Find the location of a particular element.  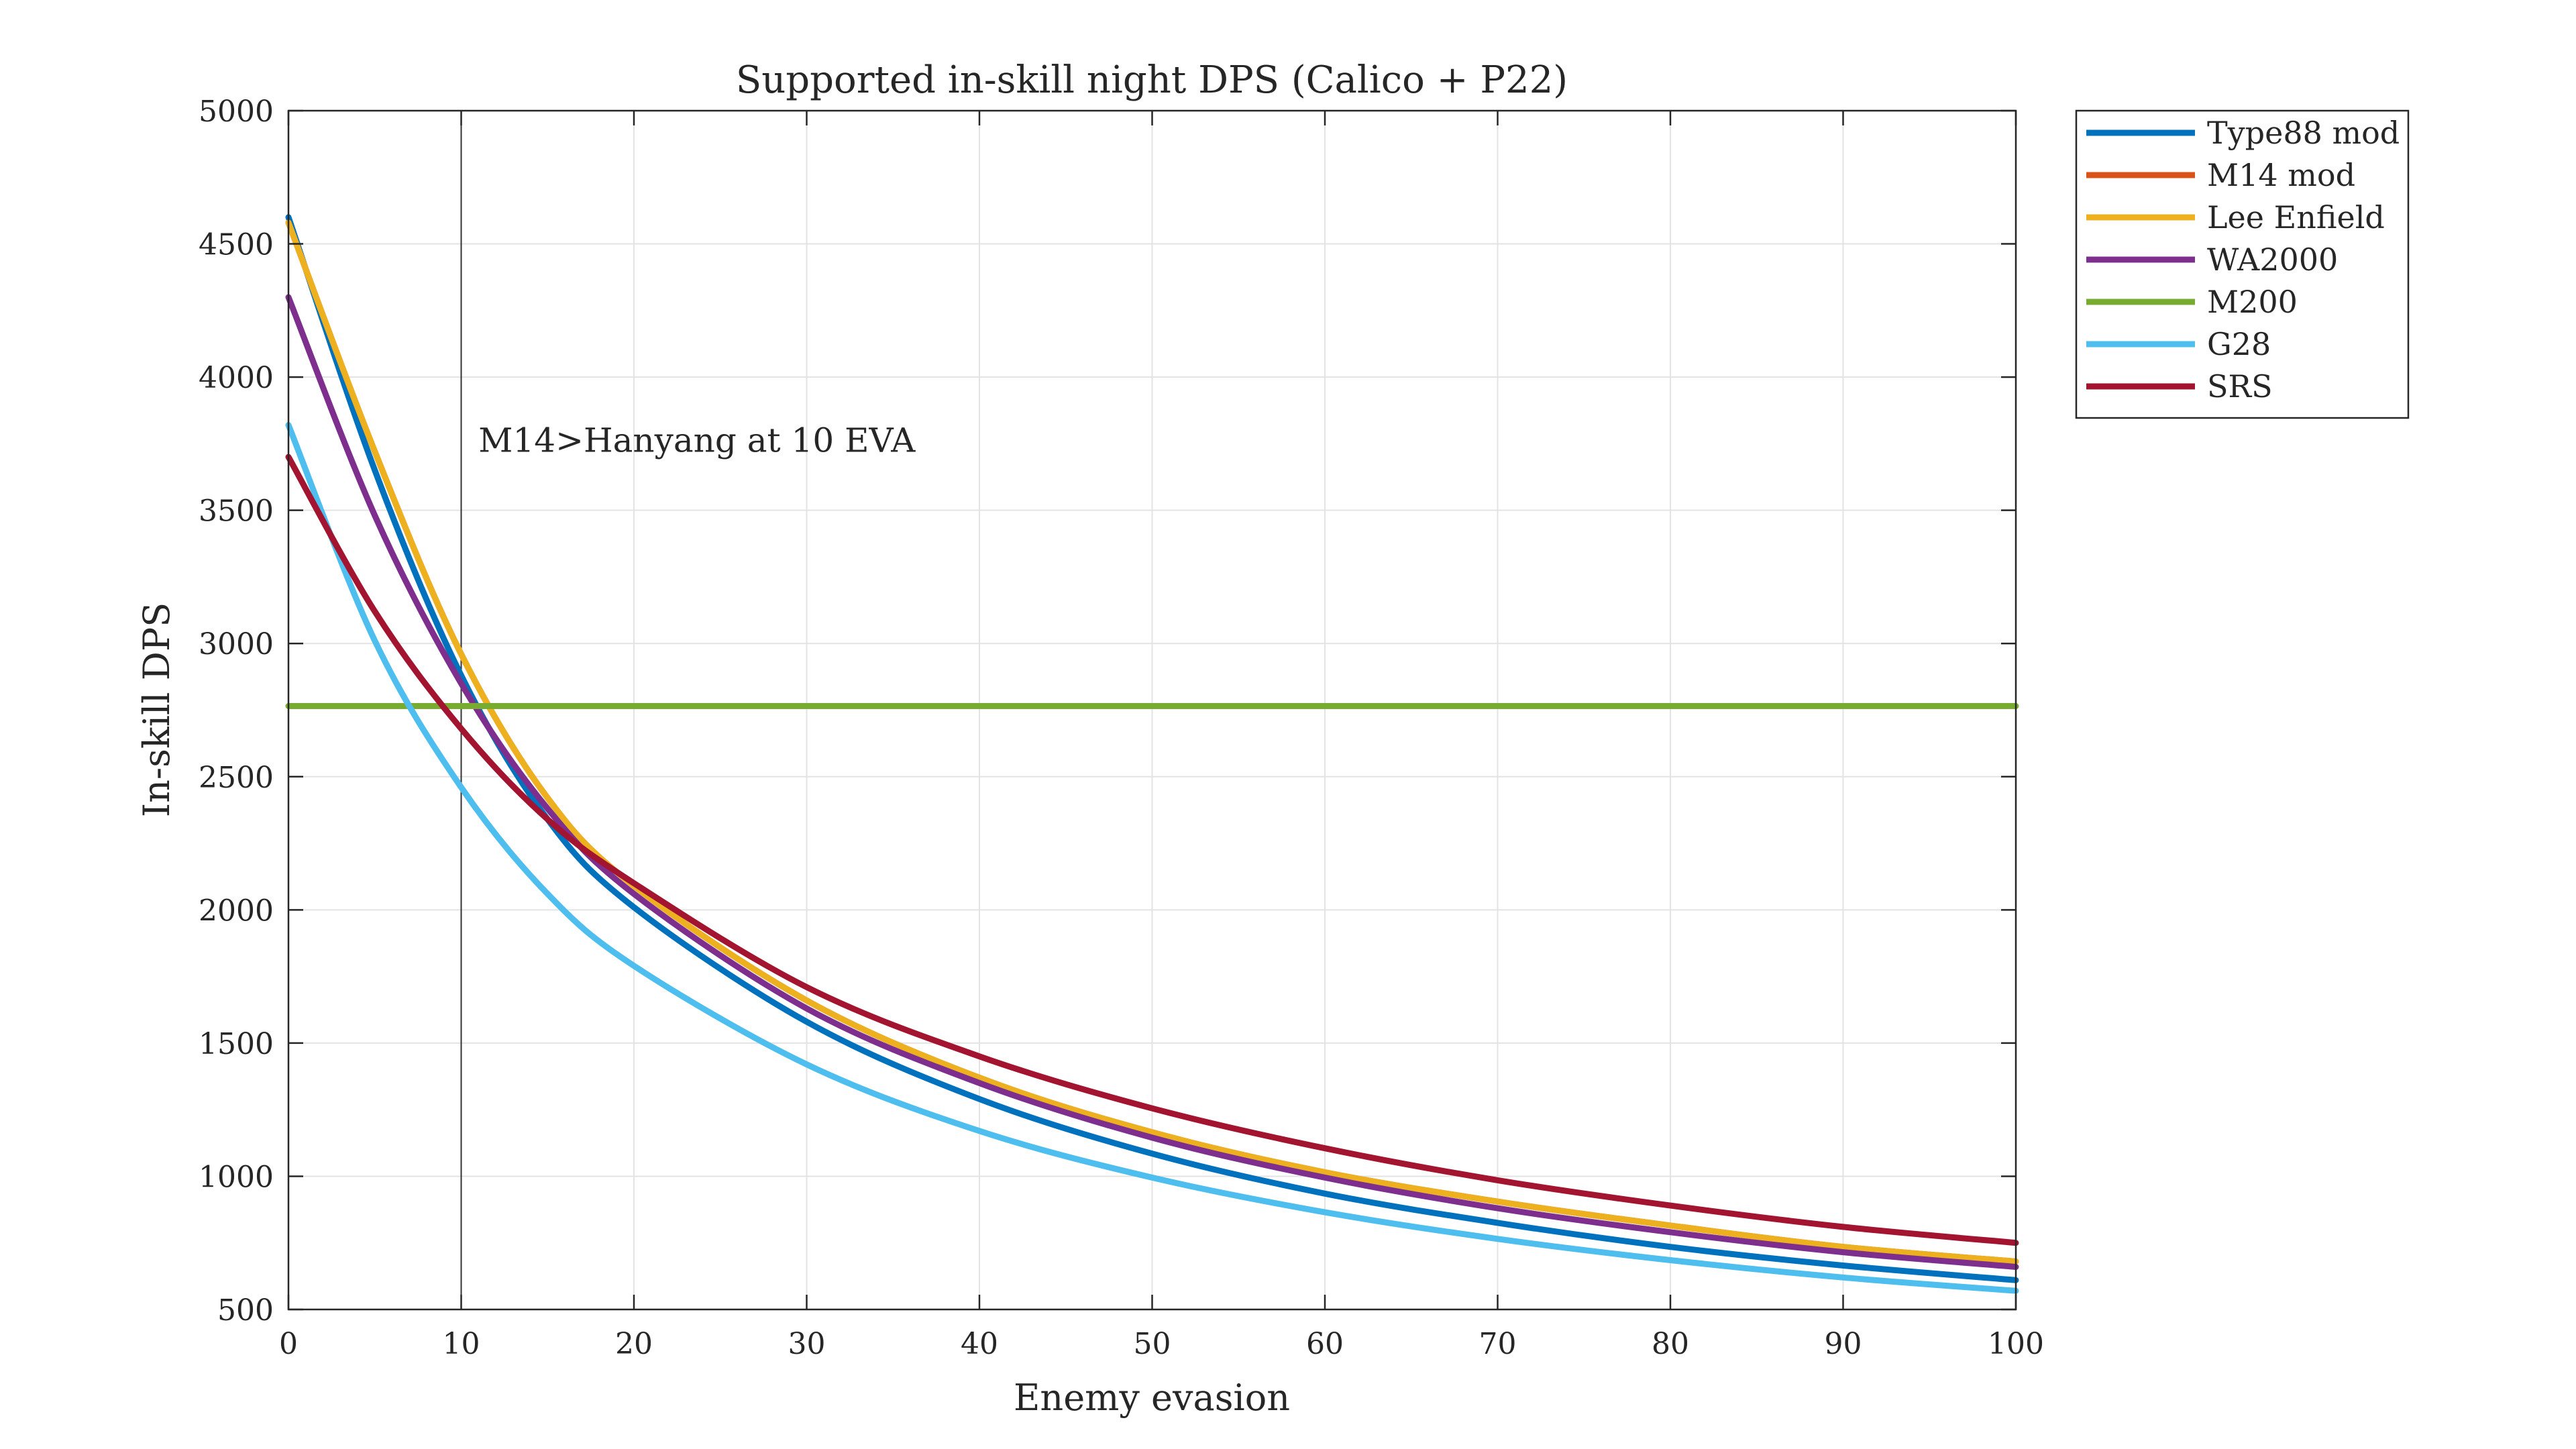

legend-label-m200: M200 is located at coordinates (2252, 302).